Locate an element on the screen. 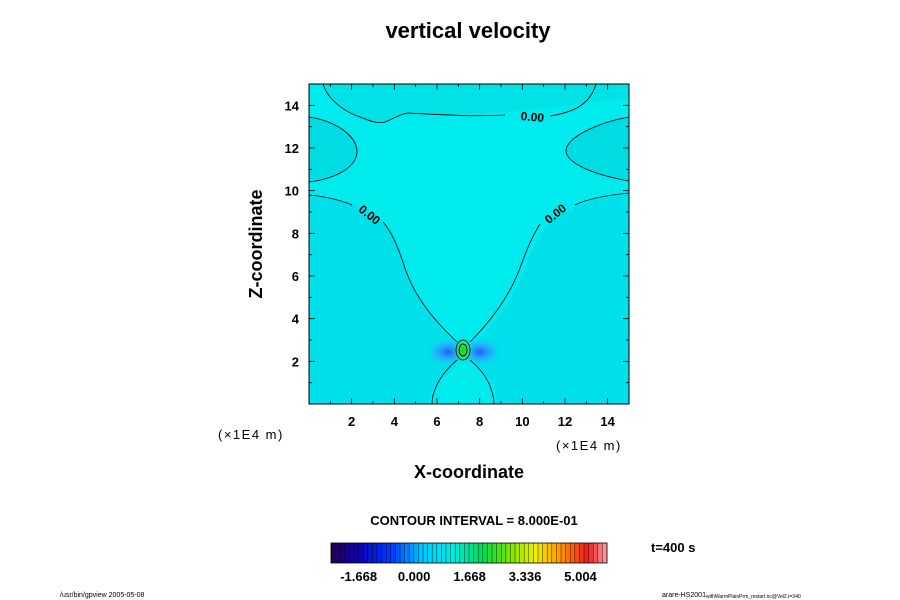  colorbar-tick-label: 3.336 is located at coordinates (525, 576).